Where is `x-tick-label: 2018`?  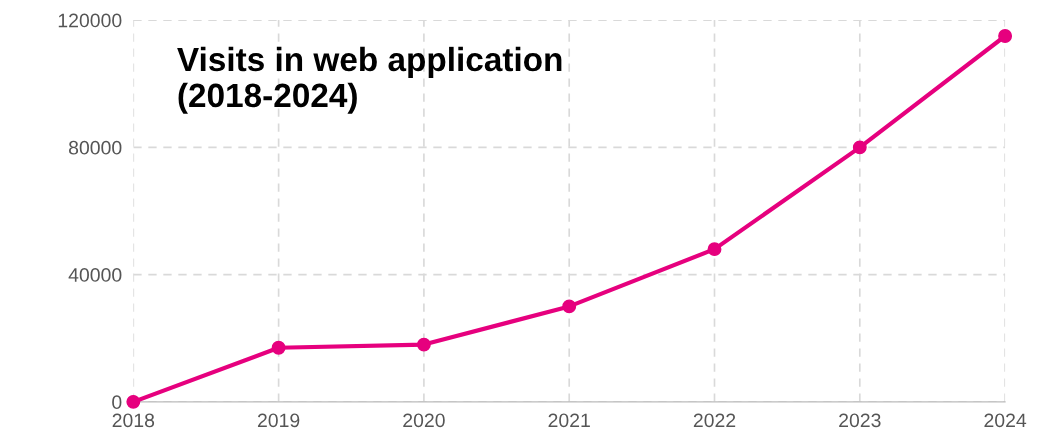 x-tick-label: 2018 is located at coordinates (133, 420).